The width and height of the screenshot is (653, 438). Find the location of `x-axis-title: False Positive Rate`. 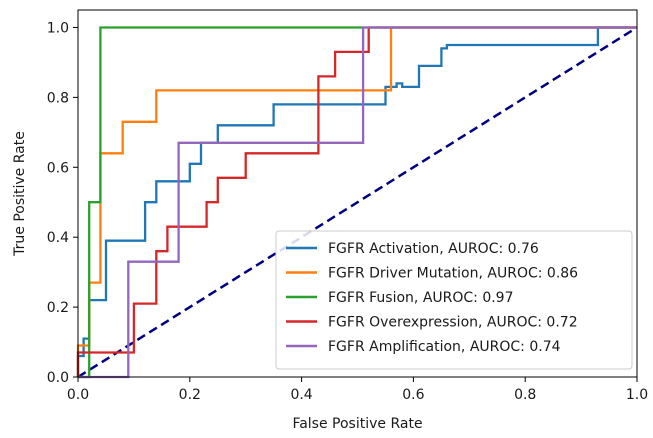

x-axis-title: False Positive Rate is located at coordinates (357, 424).